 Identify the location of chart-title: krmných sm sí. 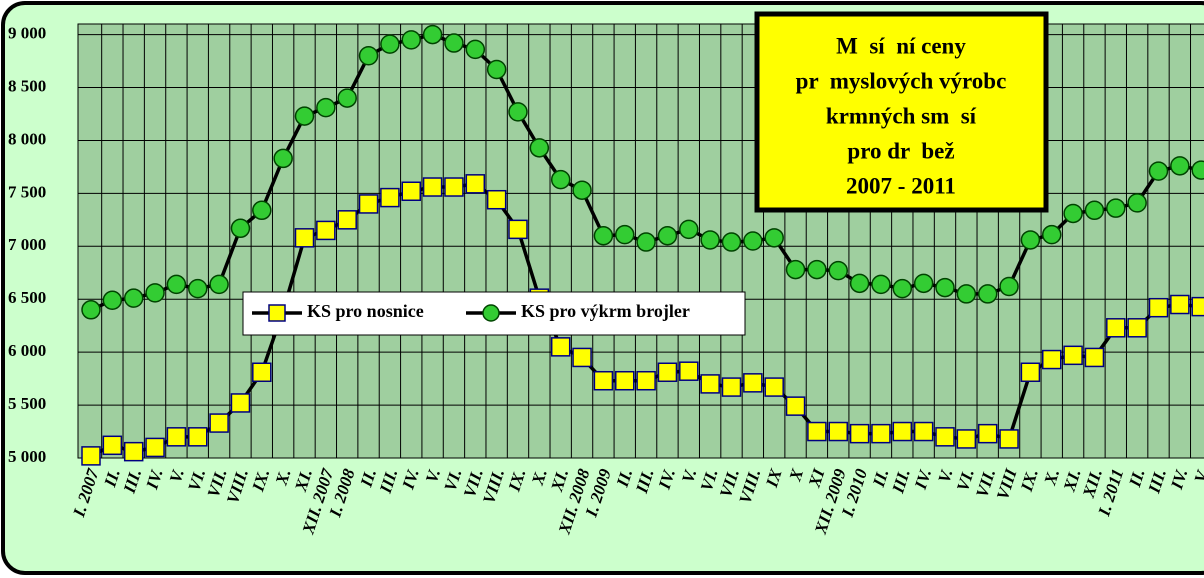
(901, 115).